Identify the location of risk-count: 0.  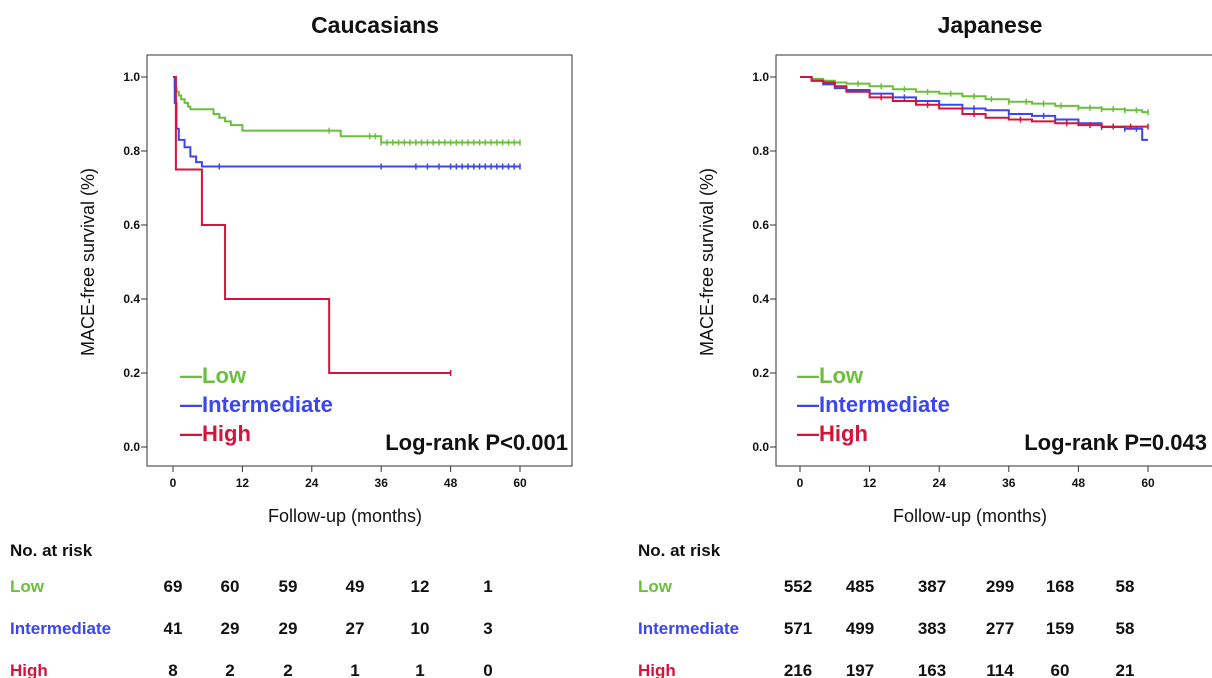
(487, 669).